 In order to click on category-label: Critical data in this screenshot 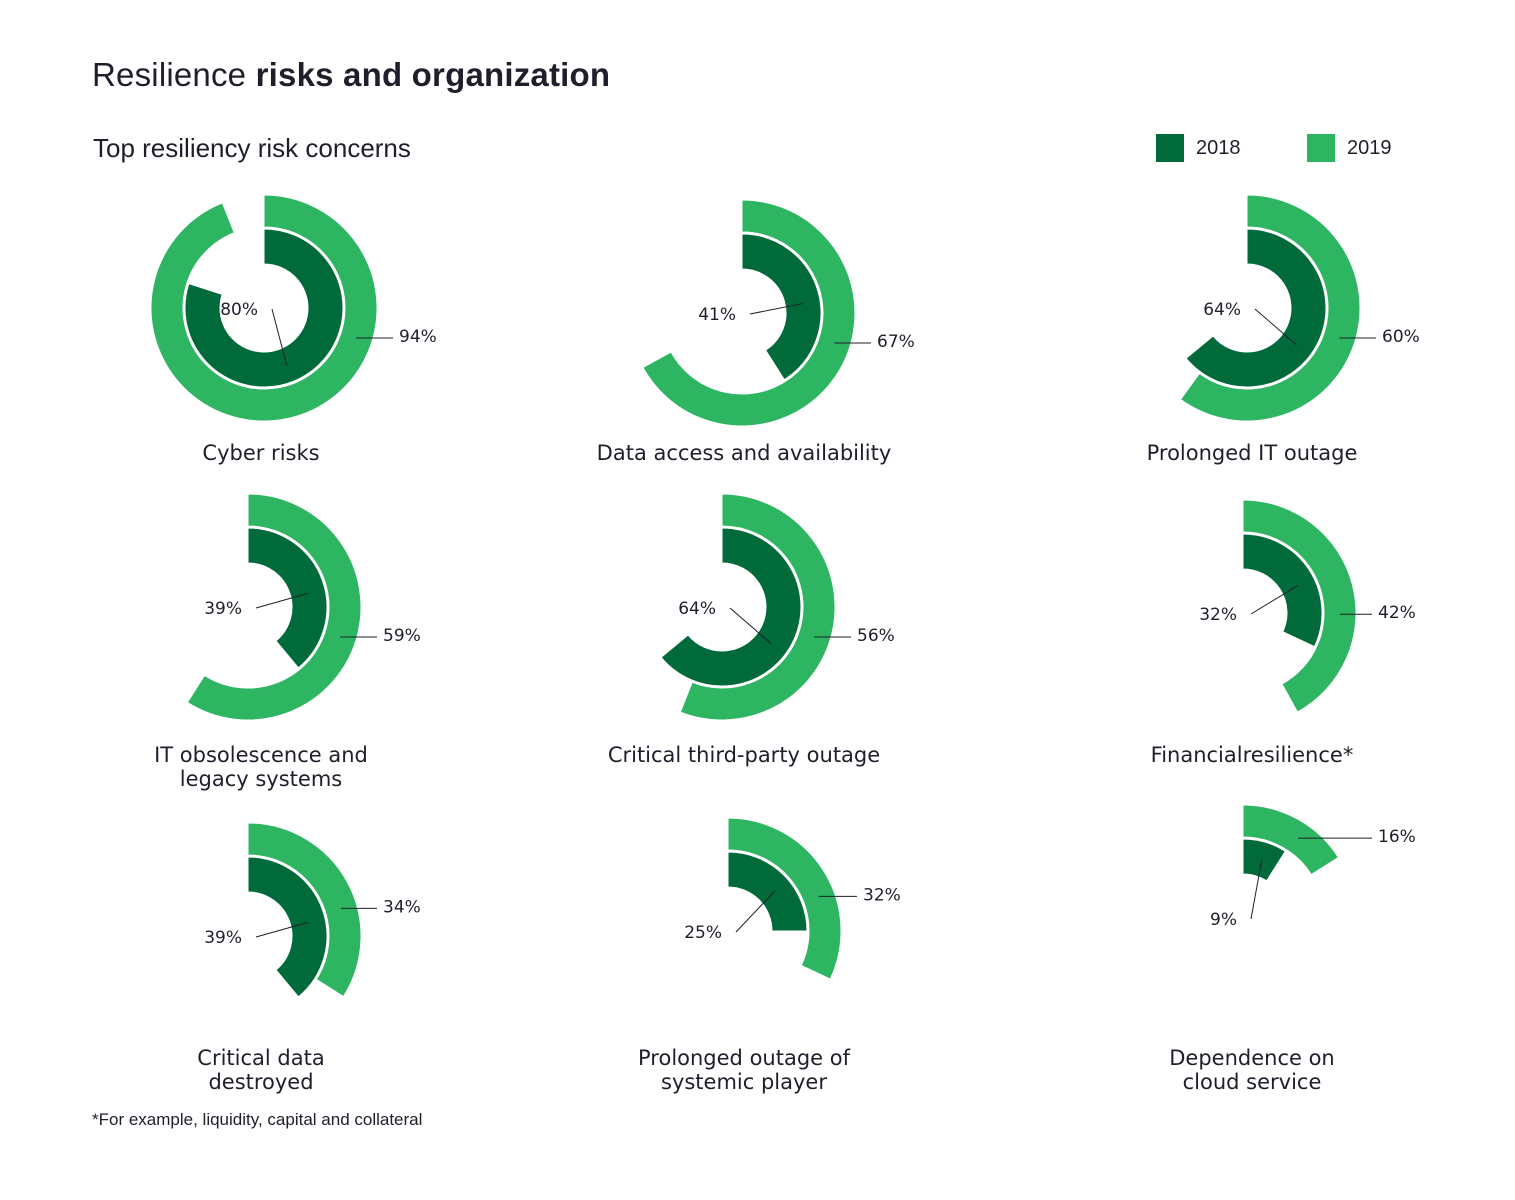, I will do `click(260, 1058)`.